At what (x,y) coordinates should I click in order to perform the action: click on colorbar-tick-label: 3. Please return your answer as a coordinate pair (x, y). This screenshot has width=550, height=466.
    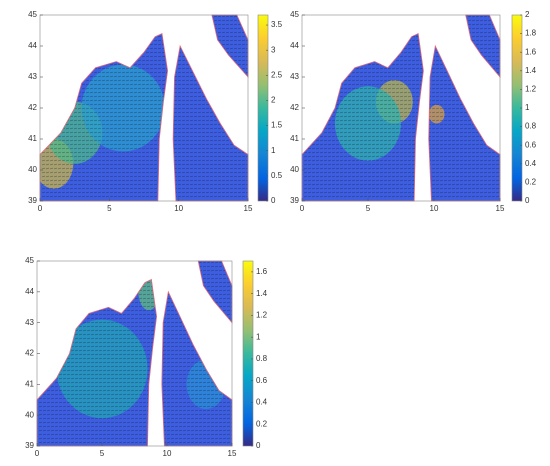
    Looking at the image, I should click on (273, 49).